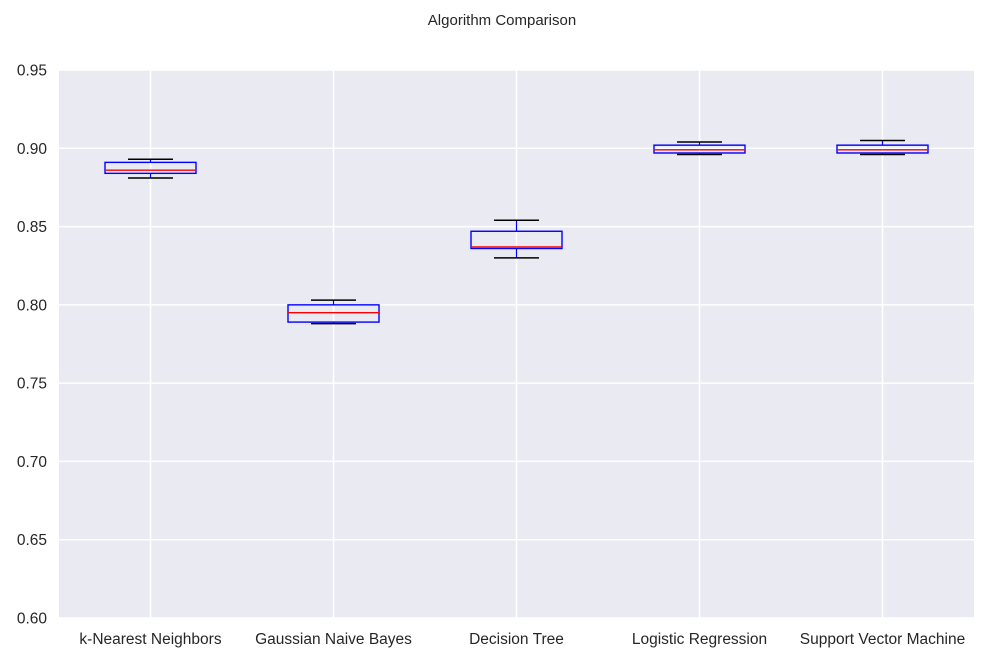  What do you see at coordinates (32, 227) in the screenshot?
I see `y-tick-label: 0.85` at bounding box center [32, 227].